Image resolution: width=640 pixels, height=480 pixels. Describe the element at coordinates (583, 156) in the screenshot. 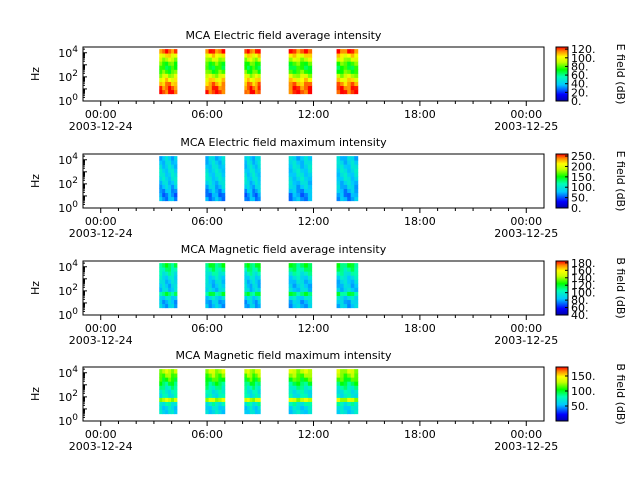

I see `colorbar-tick-label: 250.` at that location.